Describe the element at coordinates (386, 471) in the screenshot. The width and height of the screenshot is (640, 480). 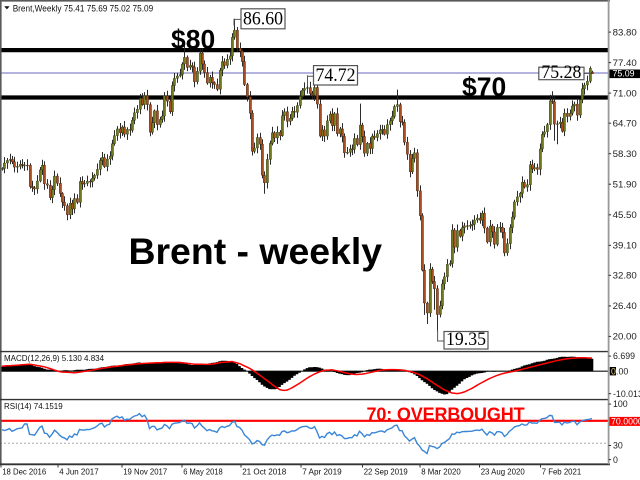
I see `svg-text: 22 Sep 2019` at that location.